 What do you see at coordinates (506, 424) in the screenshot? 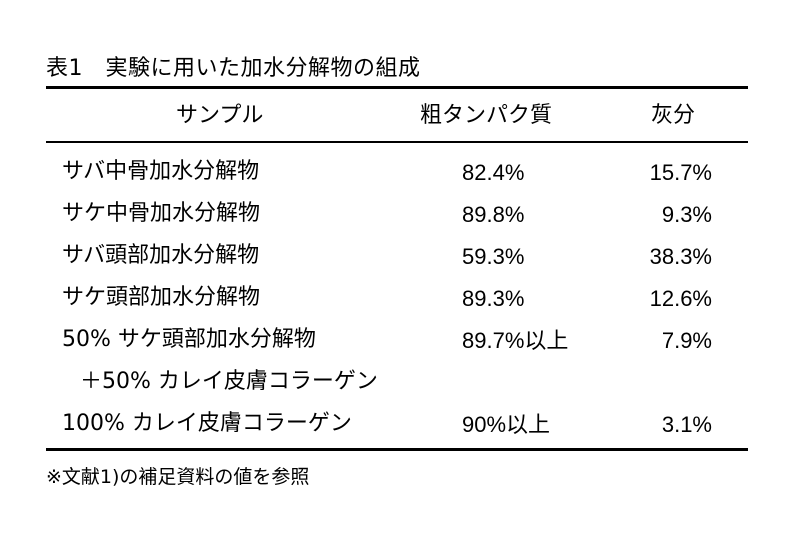
I see `table-row-7-protein: 90%以上` at bounding box center [506, 424].